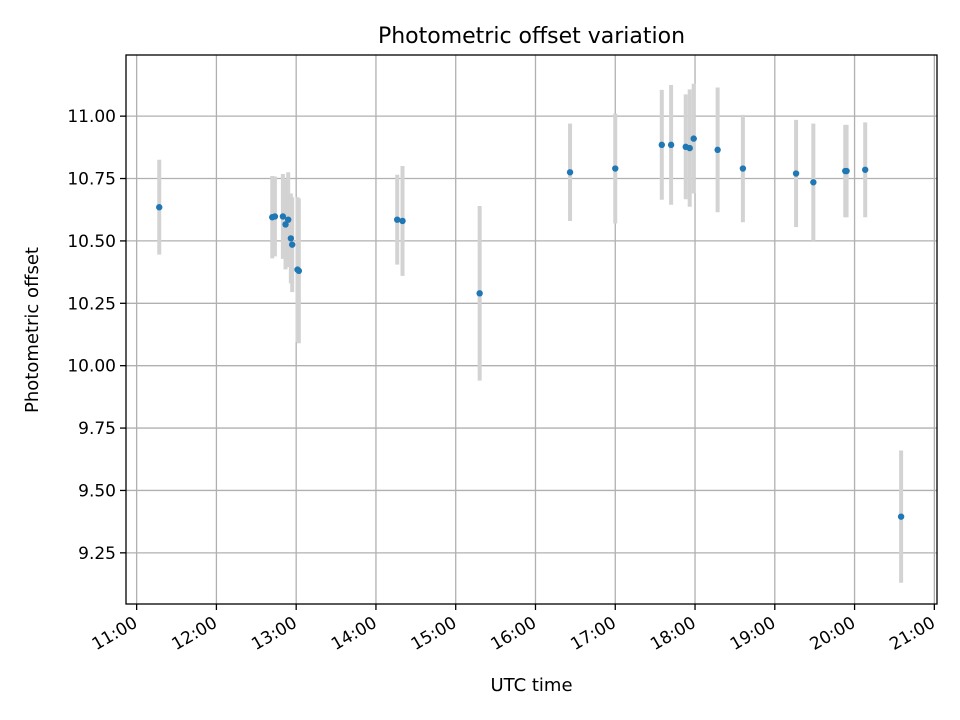 This screenshot has height=720, width=960. I want to click on y-tick-label: 11.00, so click(91, 117).